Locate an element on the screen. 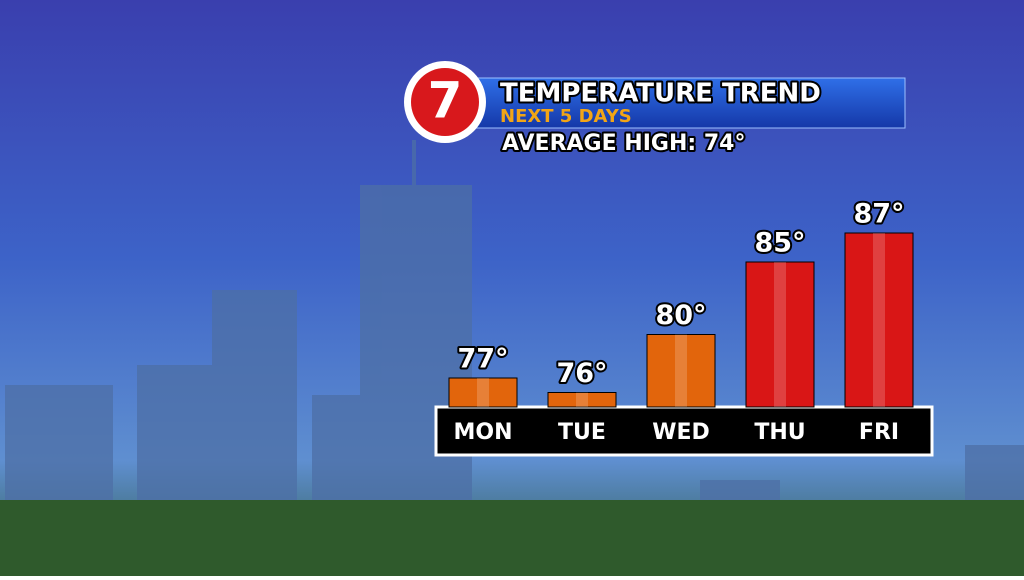  trees is located at coordinates (512, 538).